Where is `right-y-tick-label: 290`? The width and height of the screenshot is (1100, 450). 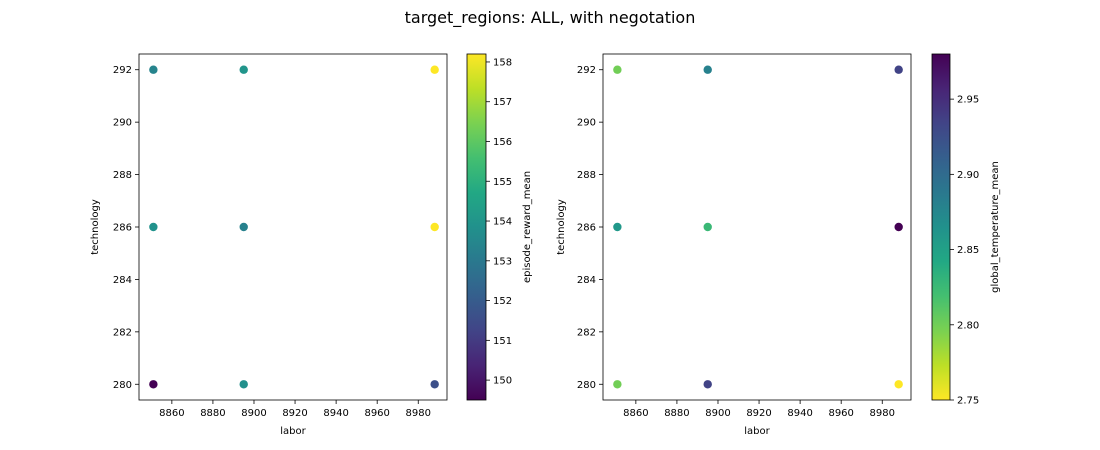 right-y-tick-label: 290 is located at coordinates (586, 123).